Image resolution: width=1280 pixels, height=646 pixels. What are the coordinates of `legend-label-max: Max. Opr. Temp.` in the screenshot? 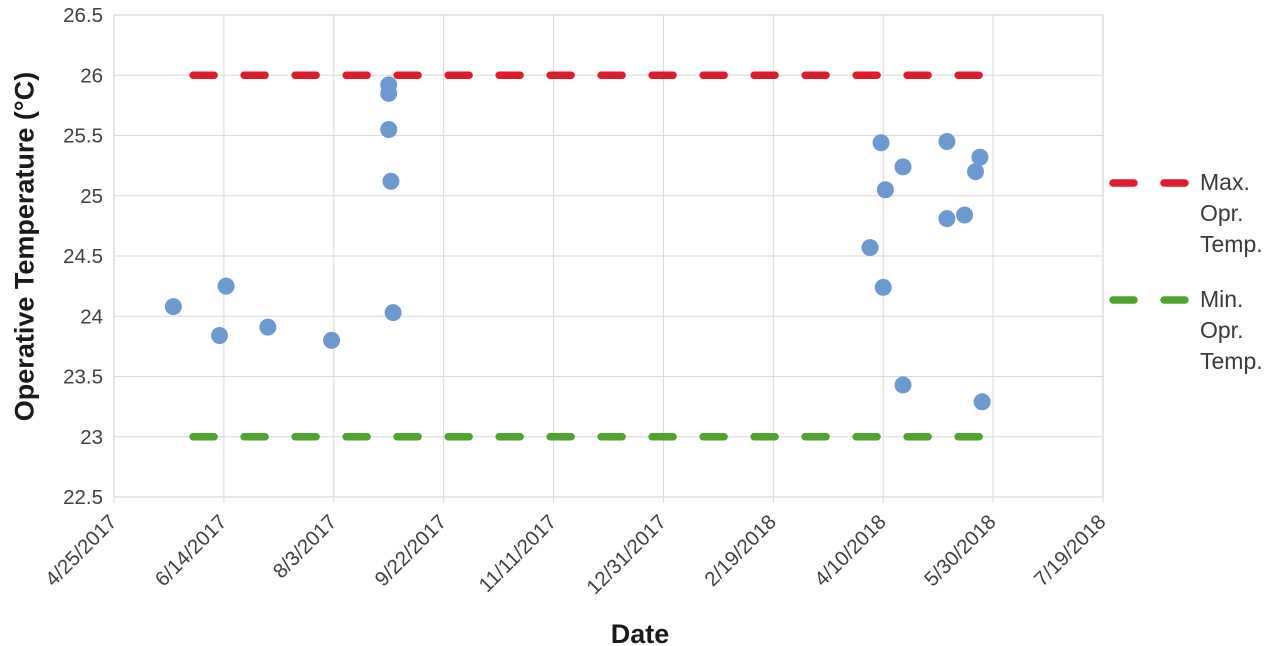 It's located at (1231, 213).